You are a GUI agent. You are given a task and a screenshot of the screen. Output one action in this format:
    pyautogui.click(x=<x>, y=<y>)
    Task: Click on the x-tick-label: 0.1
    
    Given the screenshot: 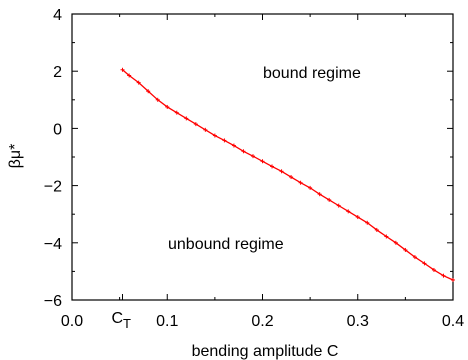 What is the action you would take?
    pyautogui.click(x=167, y=321)
    